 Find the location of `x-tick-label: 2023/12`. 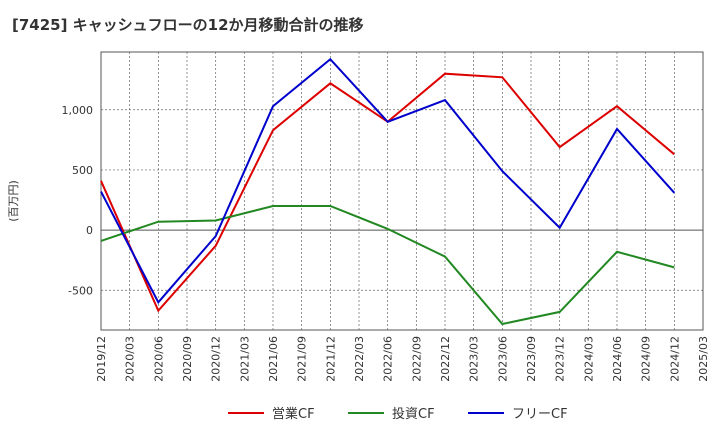

x-tick-label: 2023/12 is located at coordinates (560, 359).